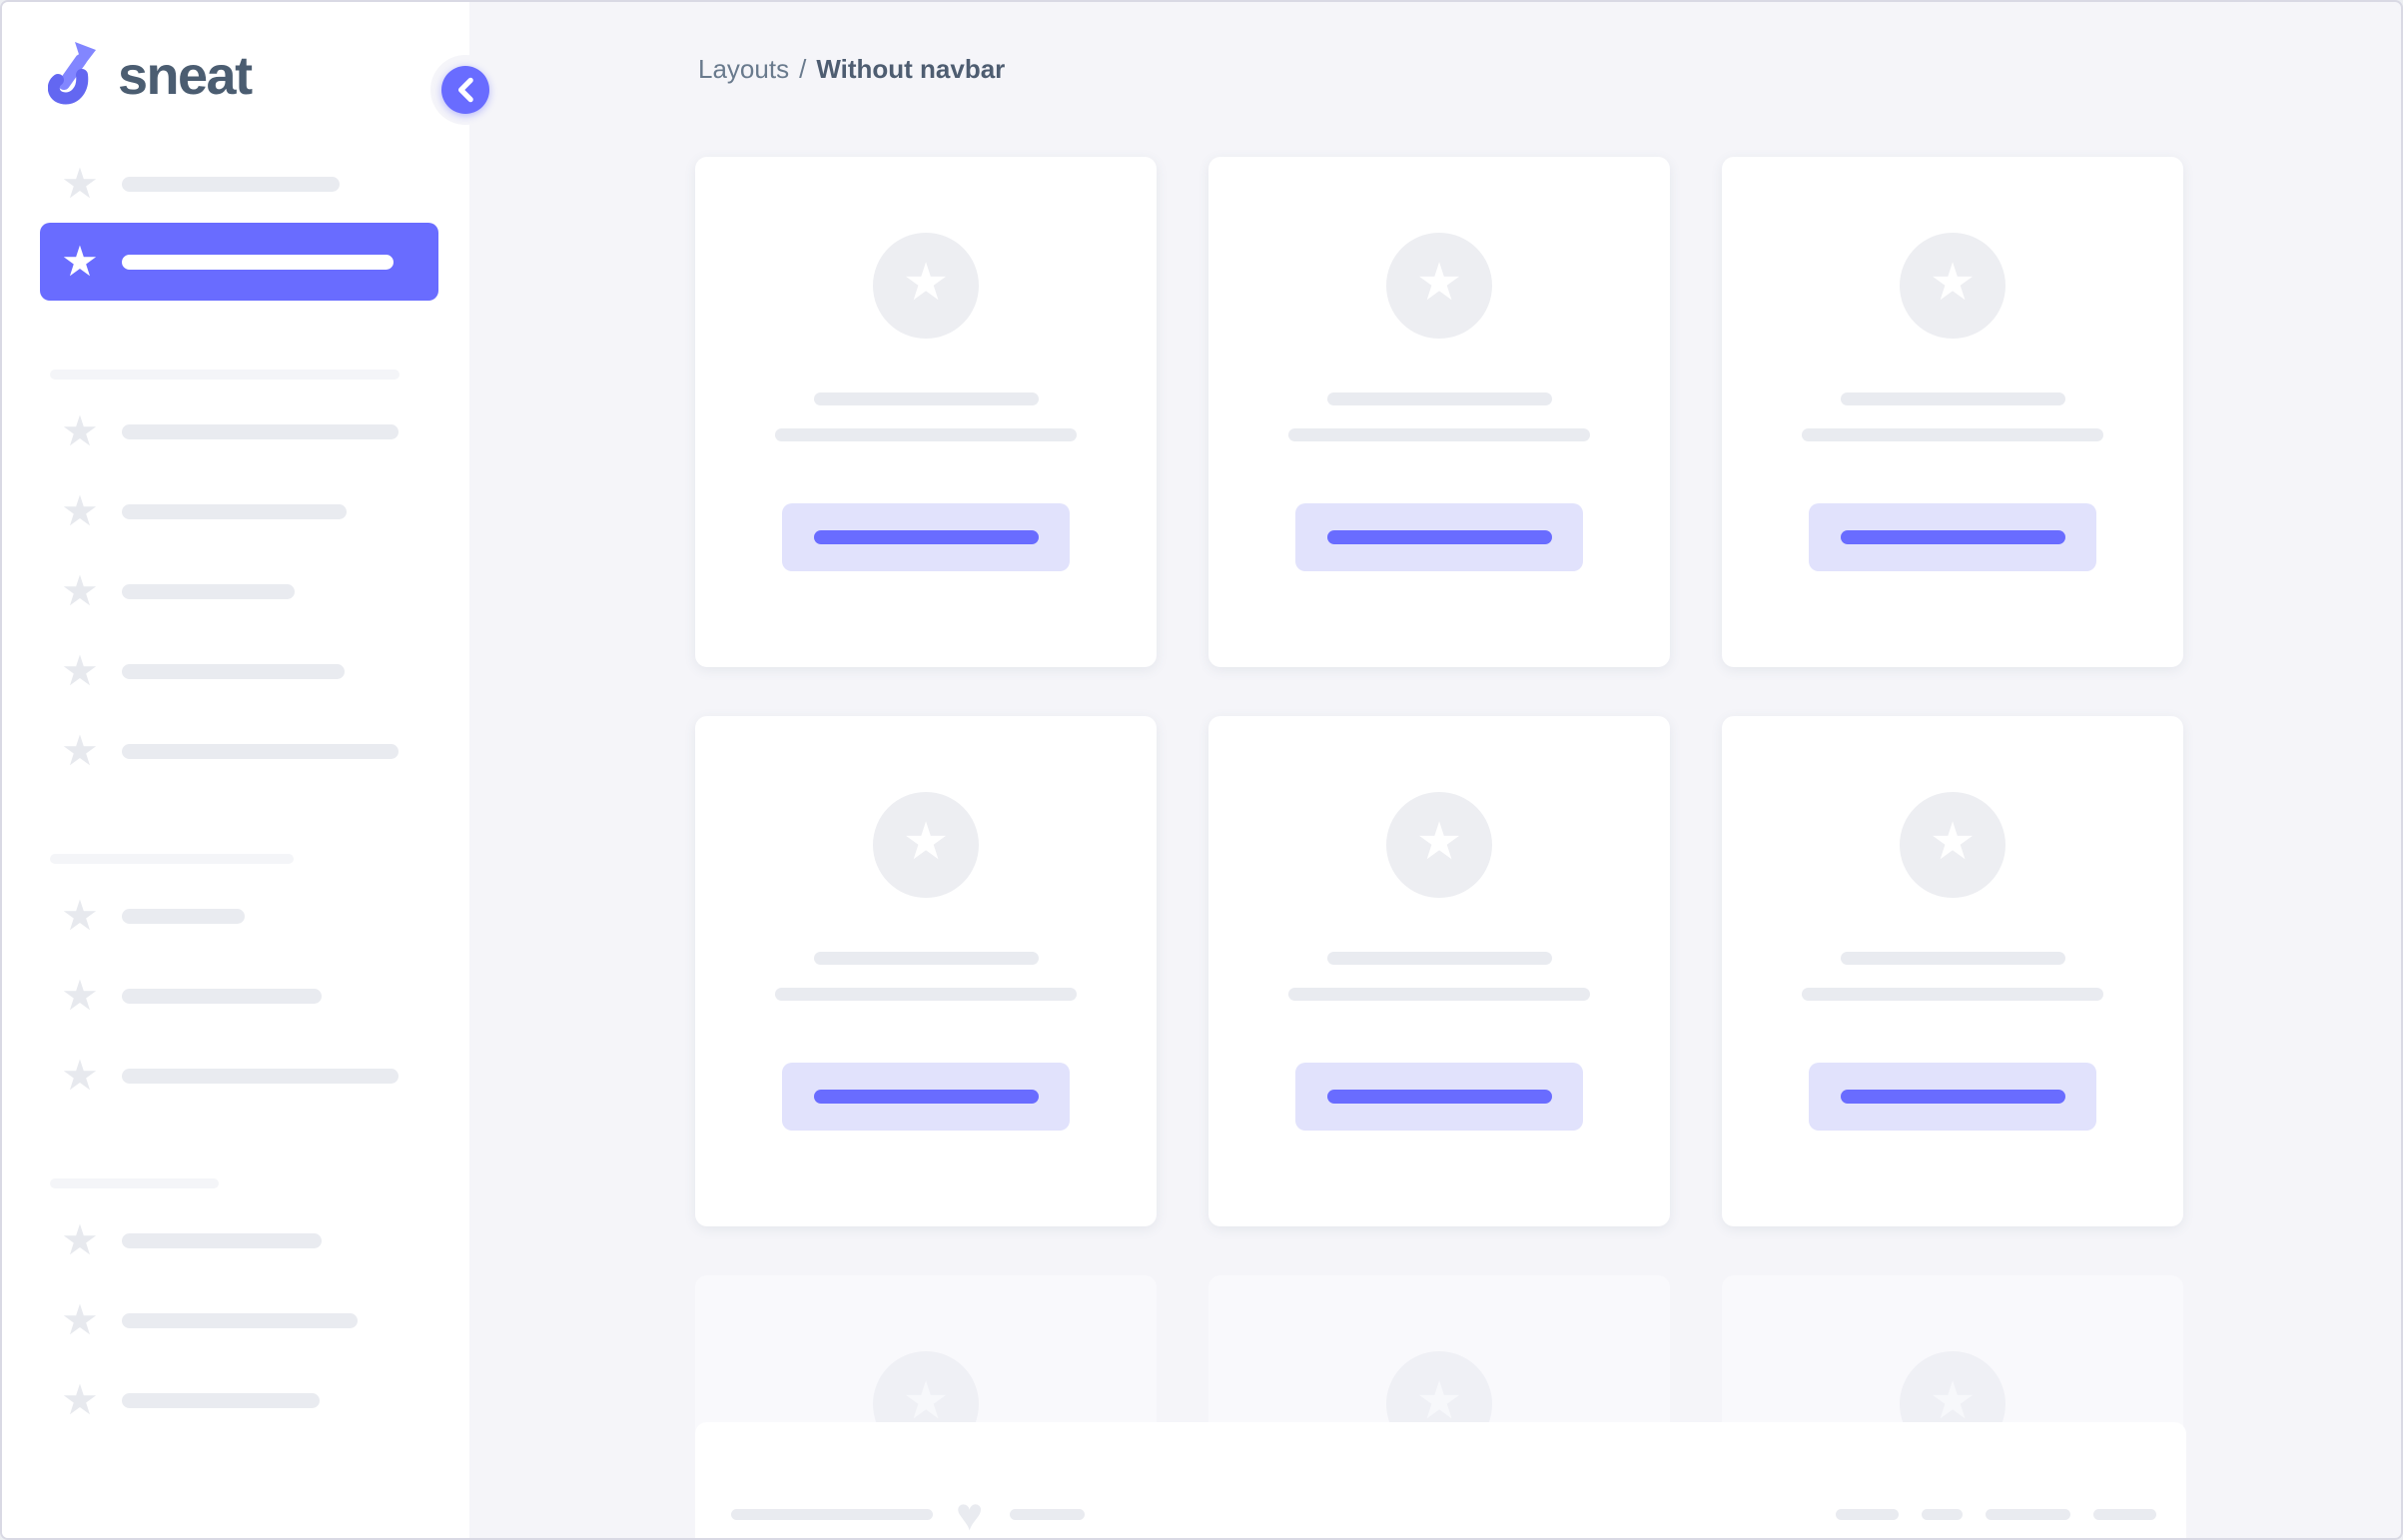  I want to click on sidebar-item-active: ★, so click(239, 262).